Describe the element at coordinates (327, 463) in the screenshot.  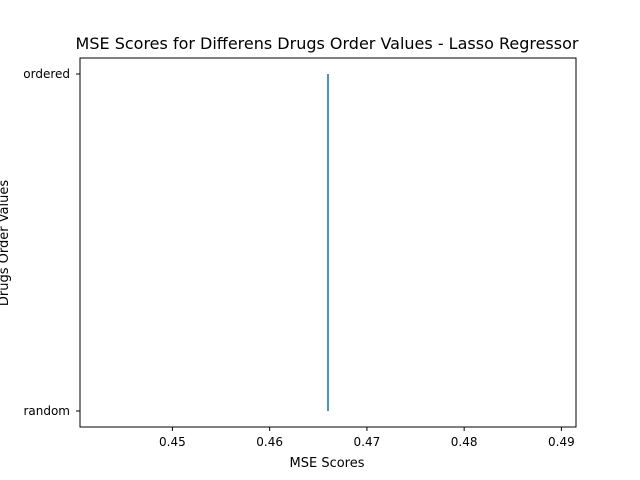
I see `x-axis-label: MSE Scores` at that location.